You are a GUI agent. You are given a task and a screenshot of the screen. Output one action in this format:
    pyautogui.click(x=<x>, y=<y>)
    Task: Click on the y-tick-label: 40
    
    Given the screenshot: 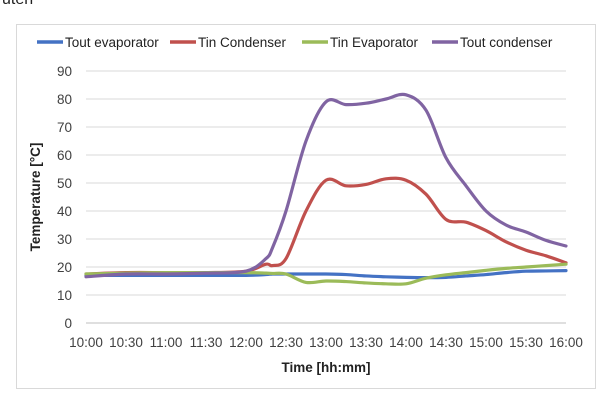 What is the action you would take?
    pyautogui.click(x=64, y=211)
    